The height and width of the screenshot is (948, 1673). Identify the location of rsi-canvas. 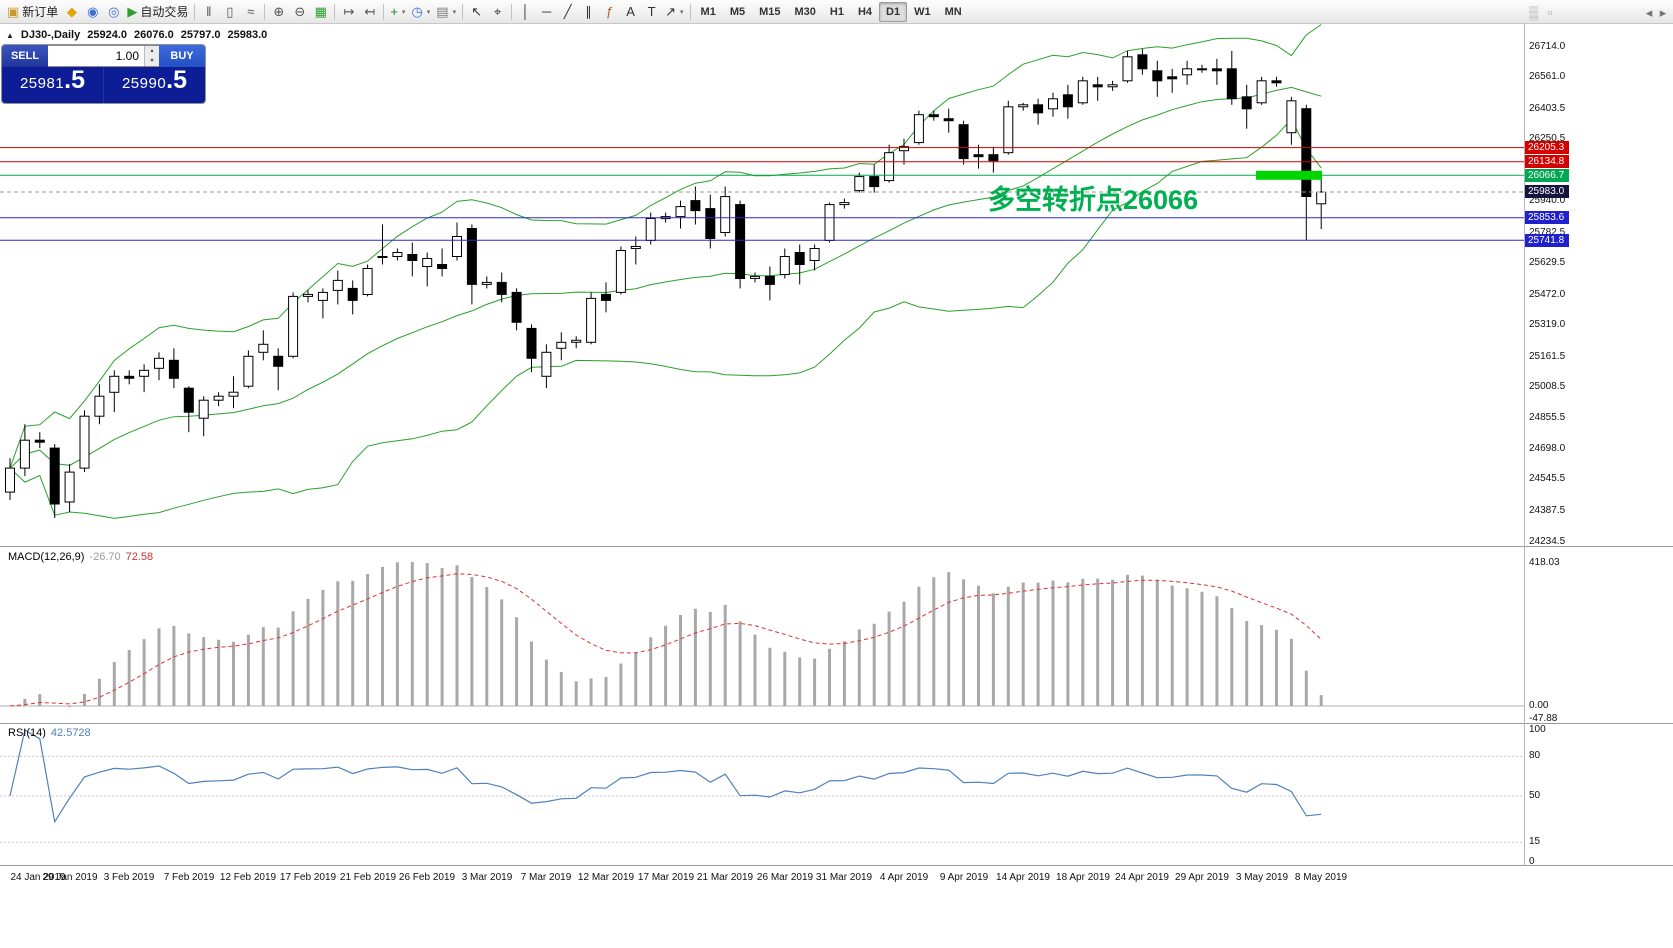
(762, 794).